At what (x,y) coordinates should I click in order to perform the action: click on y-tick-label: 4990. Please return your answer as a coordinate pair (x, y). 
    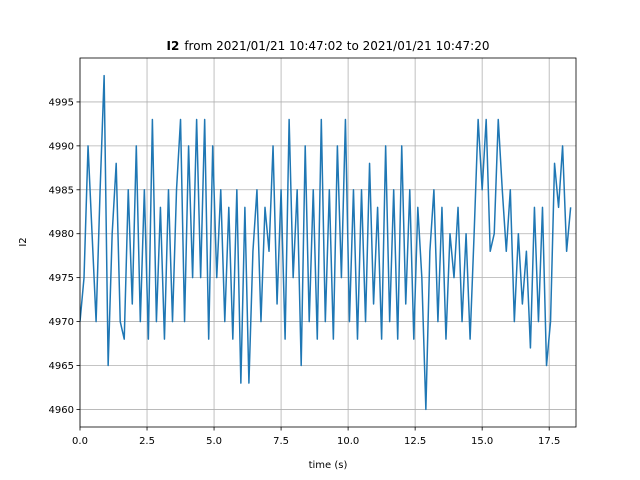
    Looking at the image, I should click on (61, 146).